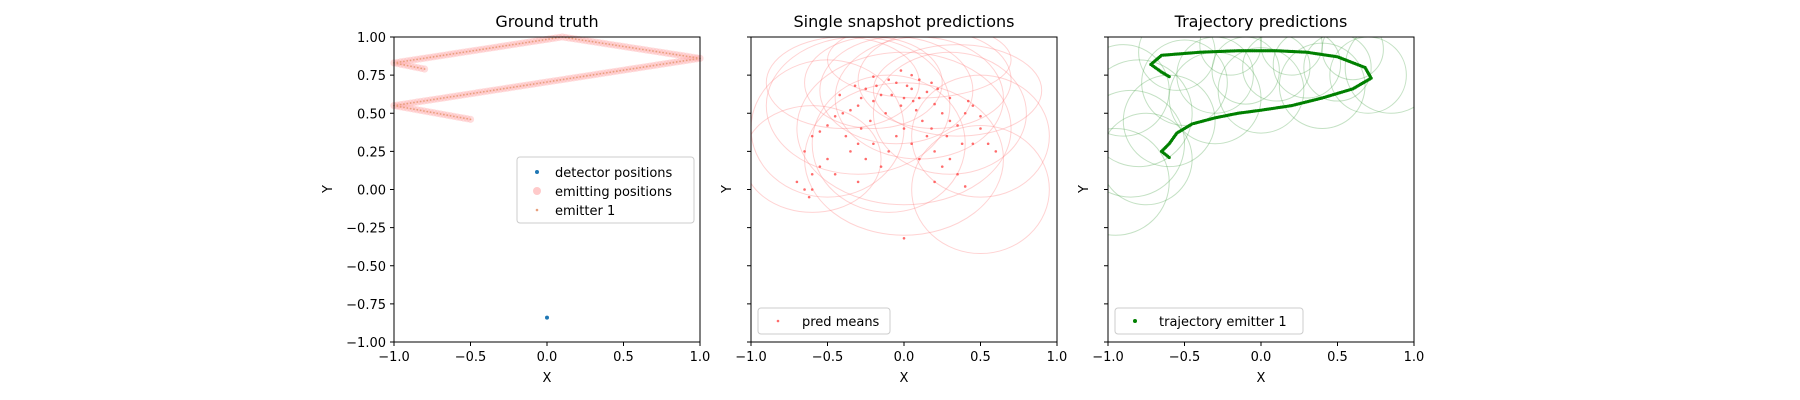 This screenshot has width=1800, height=400. I want to click on panel-title: Trajectory predictions, so click(1261, 21).